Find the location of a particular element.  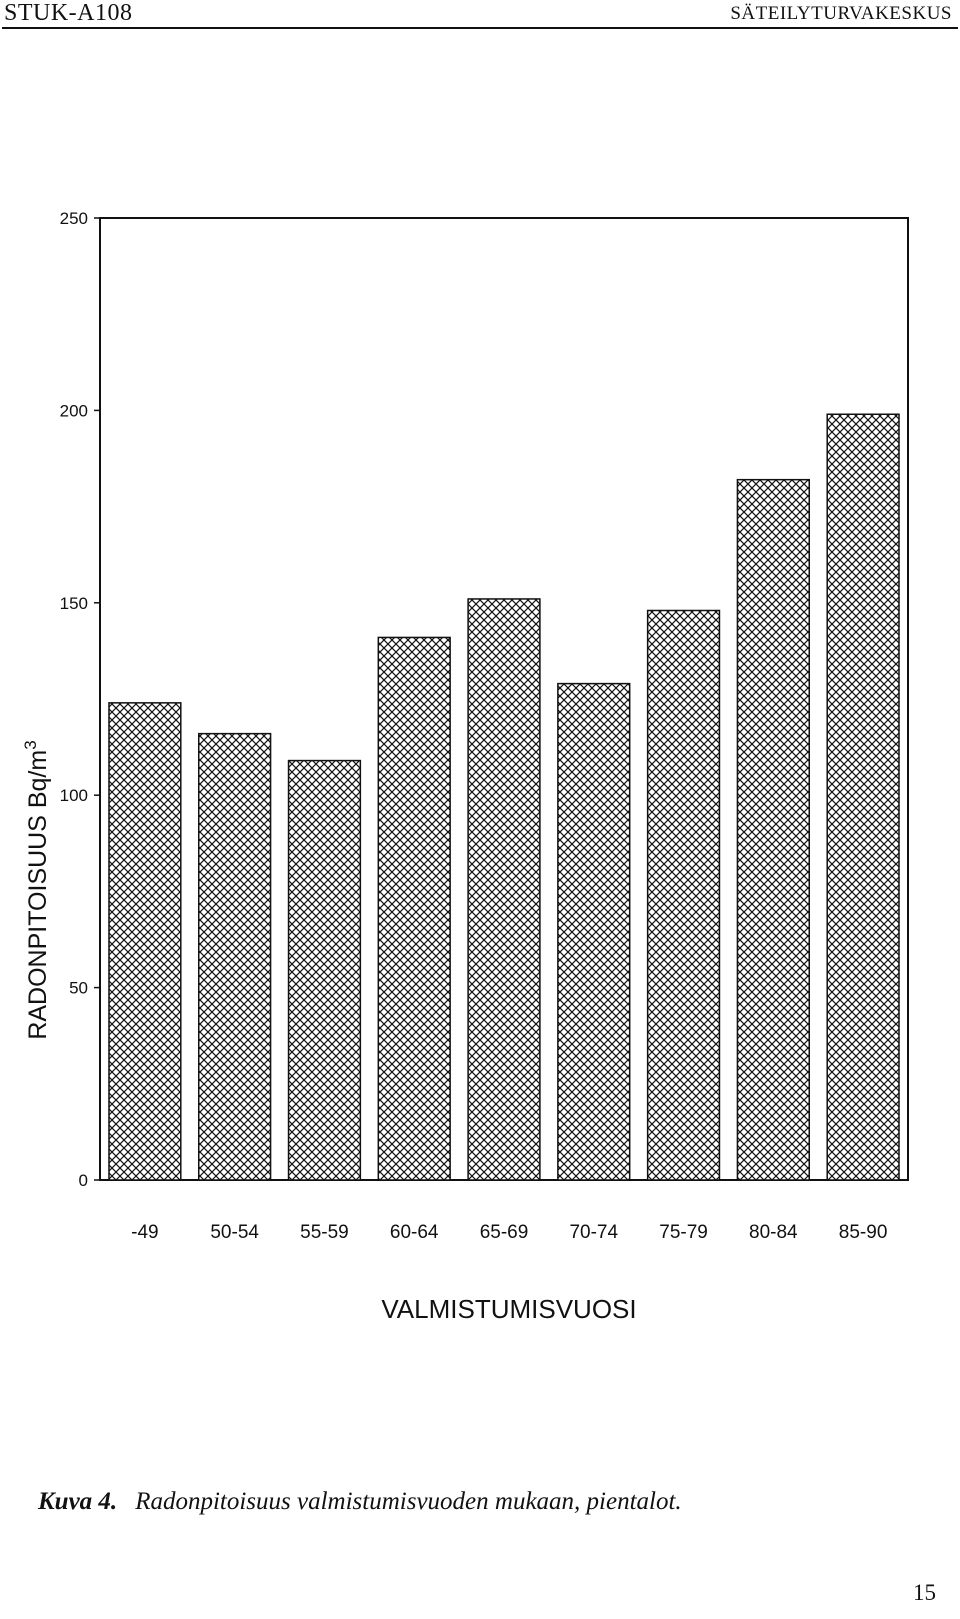

x-tick-label: 85-90 is located at coordinates (863, 1232).